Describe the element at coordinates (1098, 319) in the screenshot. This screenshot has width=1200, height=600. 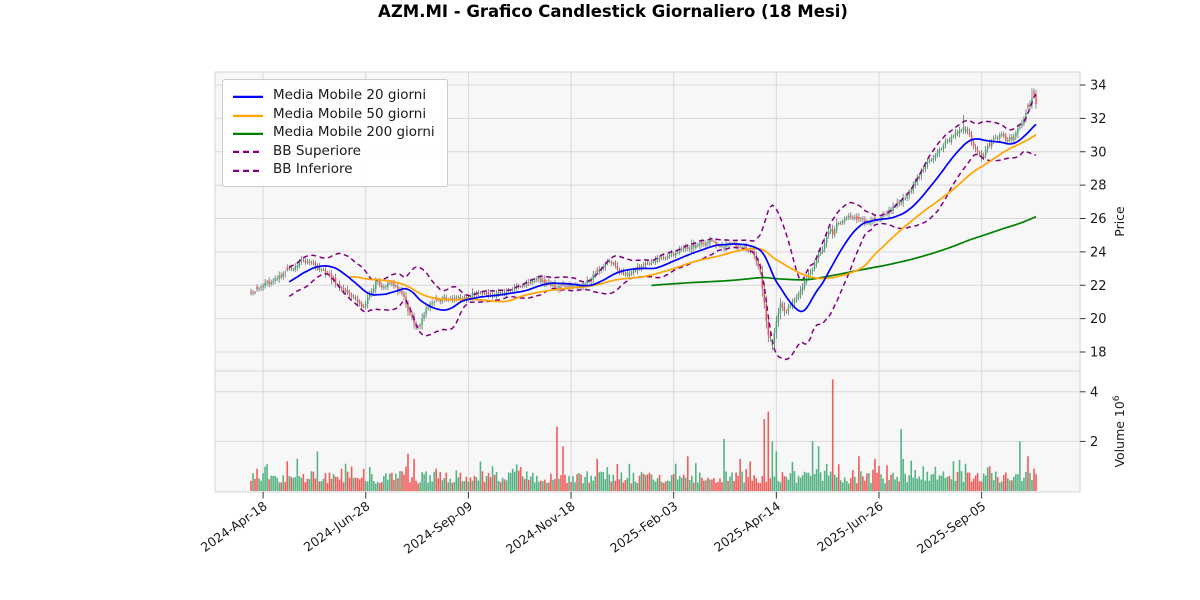
I see `price-tick-label: 20` at that location.